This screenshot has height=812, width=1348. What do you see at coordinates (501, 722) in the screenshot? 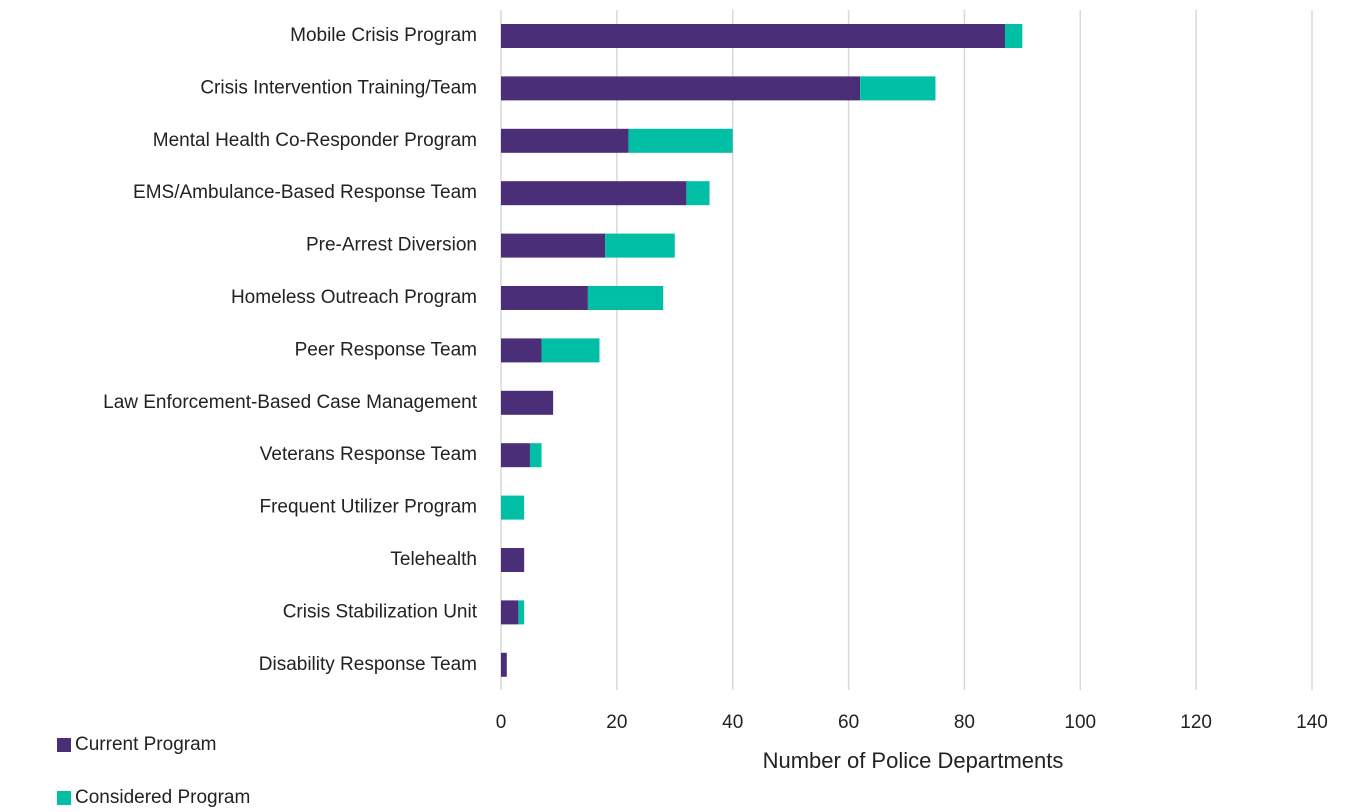
I see `x-tick-label: 0` at bounding box center [501, 722].